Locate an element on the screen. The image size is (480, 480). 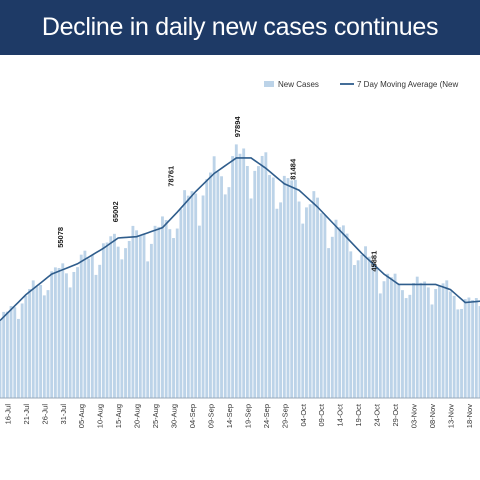
legend-bar-swatch is located at coordinates (269, 84).